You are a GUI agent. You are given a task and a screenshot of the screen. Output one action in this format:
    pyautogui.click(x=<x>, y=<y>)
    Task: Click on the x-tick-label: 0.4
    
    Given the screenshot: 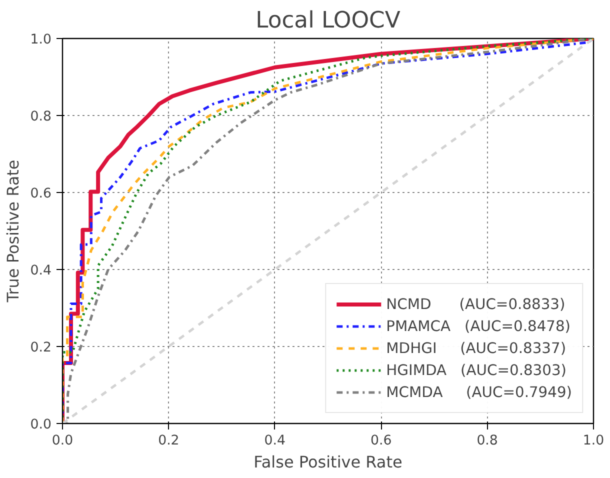 What is the action you would take?
    pyautogui.click(x=275, y=441)
    